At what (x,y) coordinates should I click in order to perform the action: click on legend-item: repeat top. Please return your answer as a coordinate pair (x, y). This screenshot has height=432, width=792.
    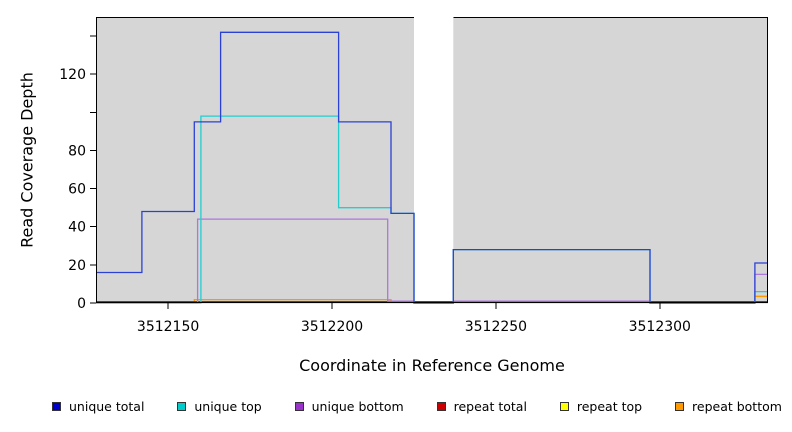
    Looking at the image, I should click on (601, 406).